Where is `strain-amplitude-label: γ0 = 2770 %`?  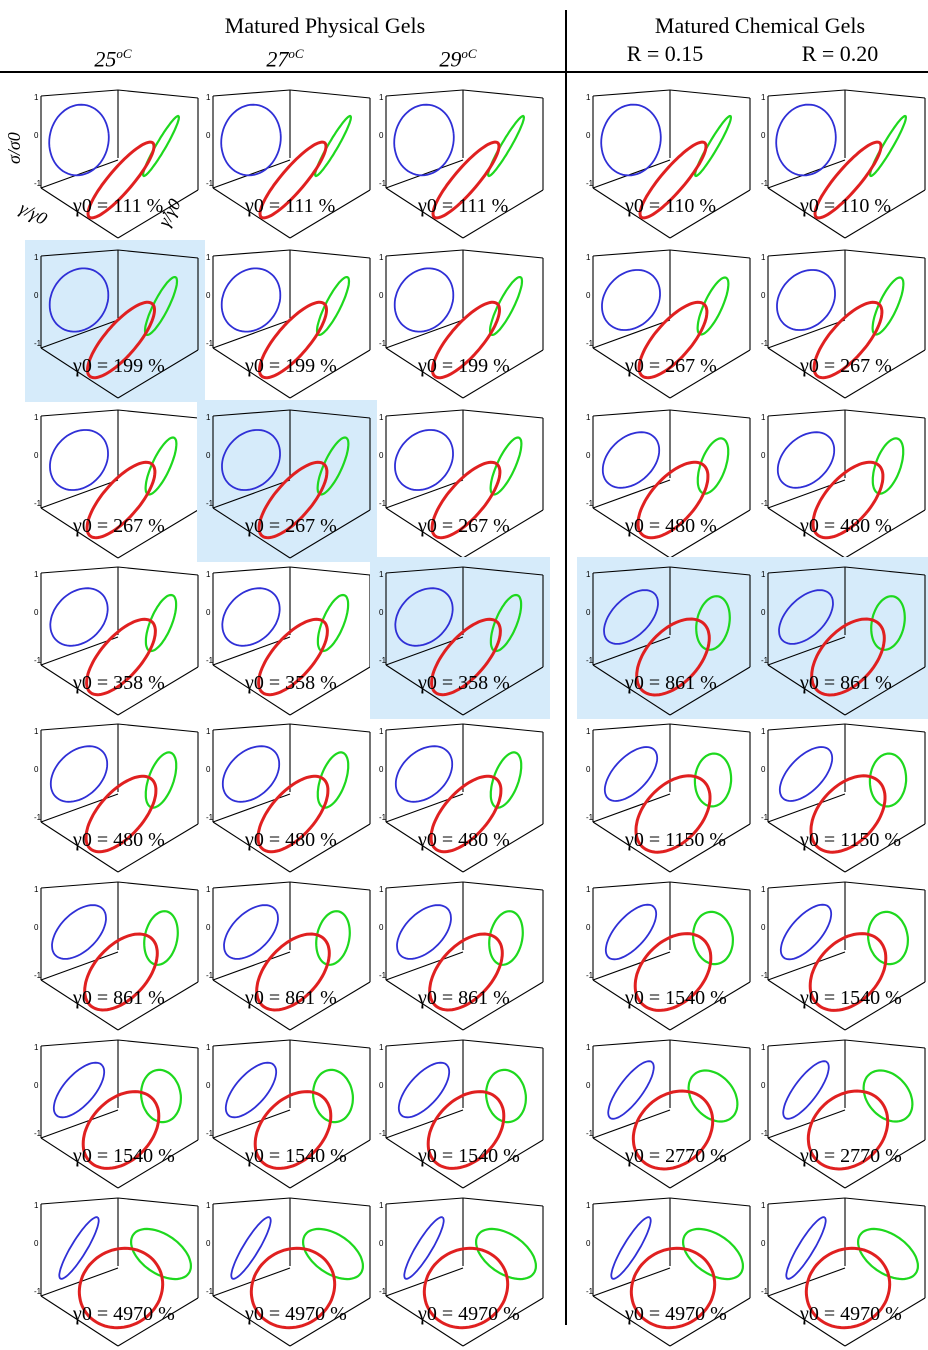 strain-amplitude-label: γ0 = 2770 % is located at coordinates (675, 1156).